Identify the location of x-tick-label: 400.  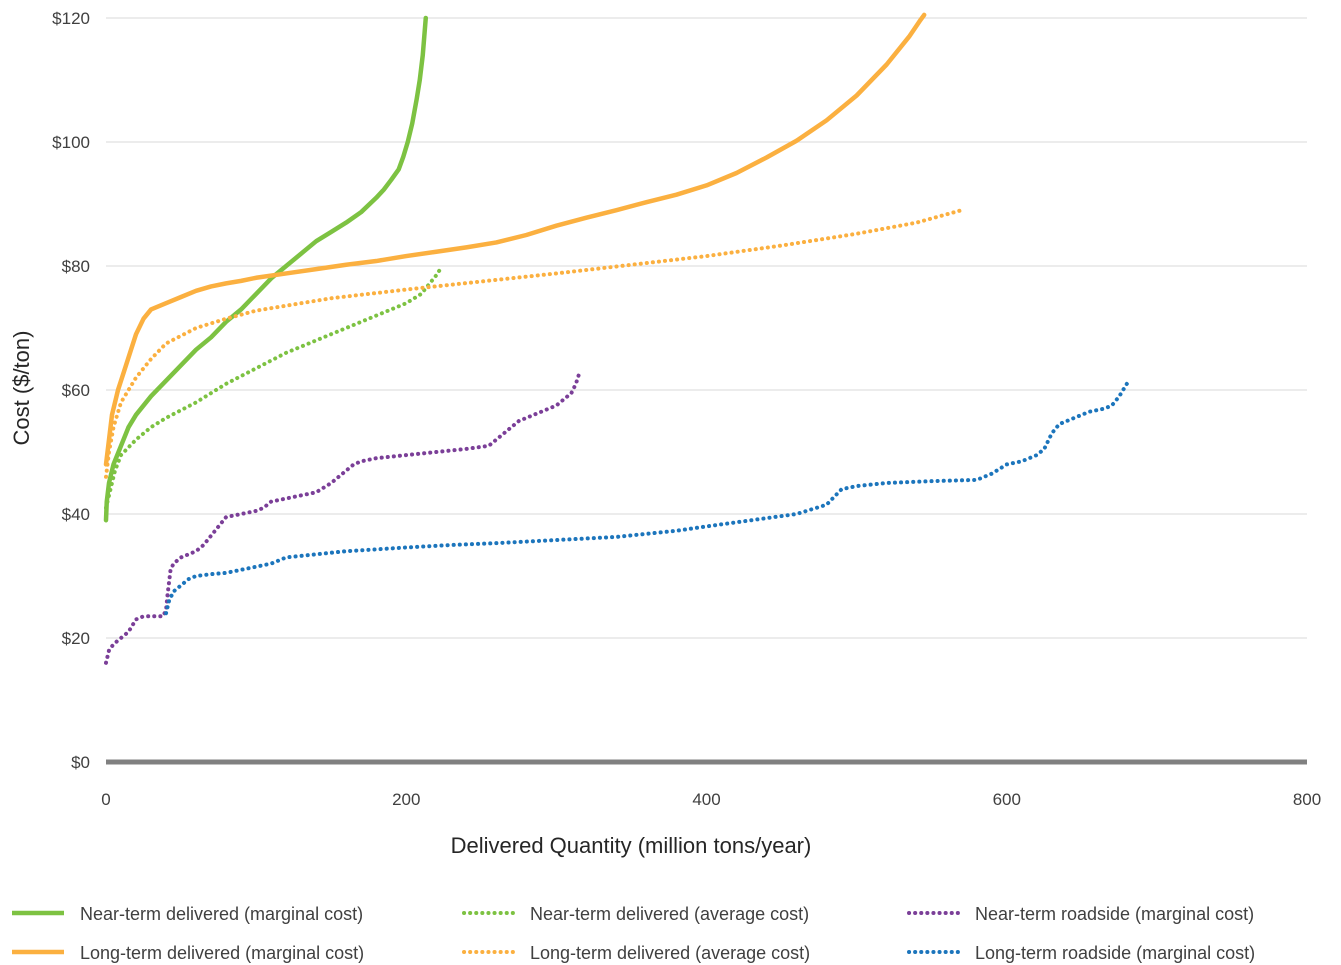
(706, 799).